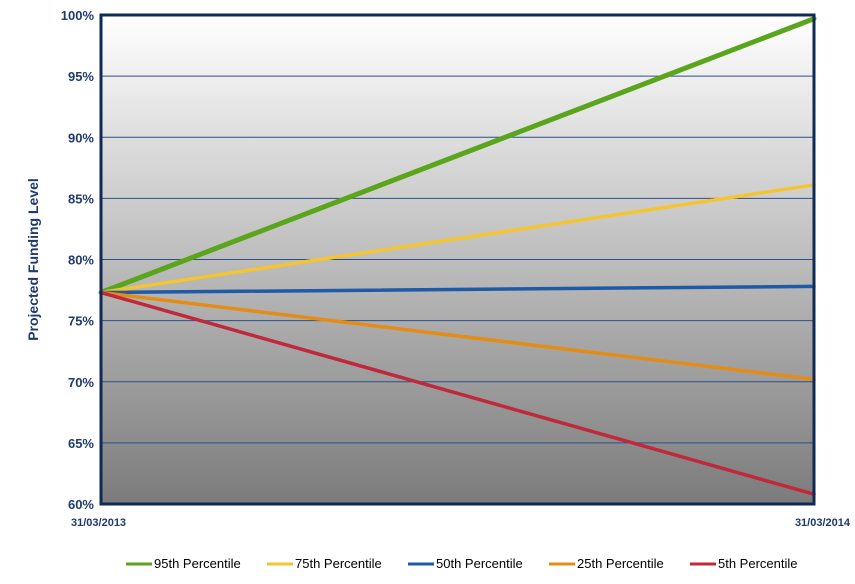 The height and width of the screenshot is (584, 855). What do you see at coordinates (461, 523) in the screenshot?
I see `x-axis-ticks: 31/03/2013 31/03/2014` at bounding box center [461, 523].